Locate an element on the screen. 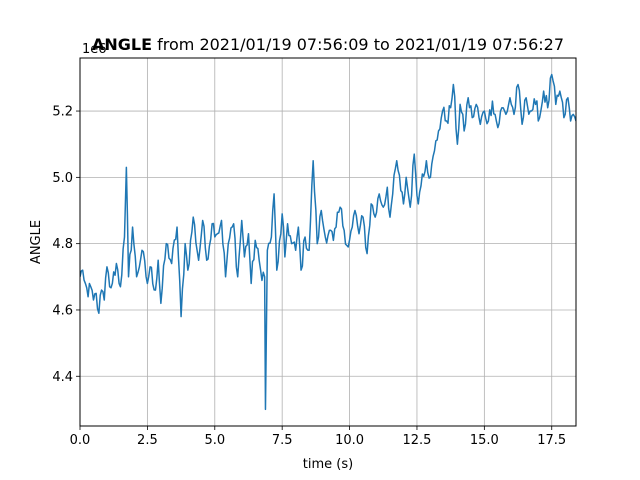 The height and width of the screenshot is (480, 640). y-axis-label: ANGLE is located at coordinates (36, 242).